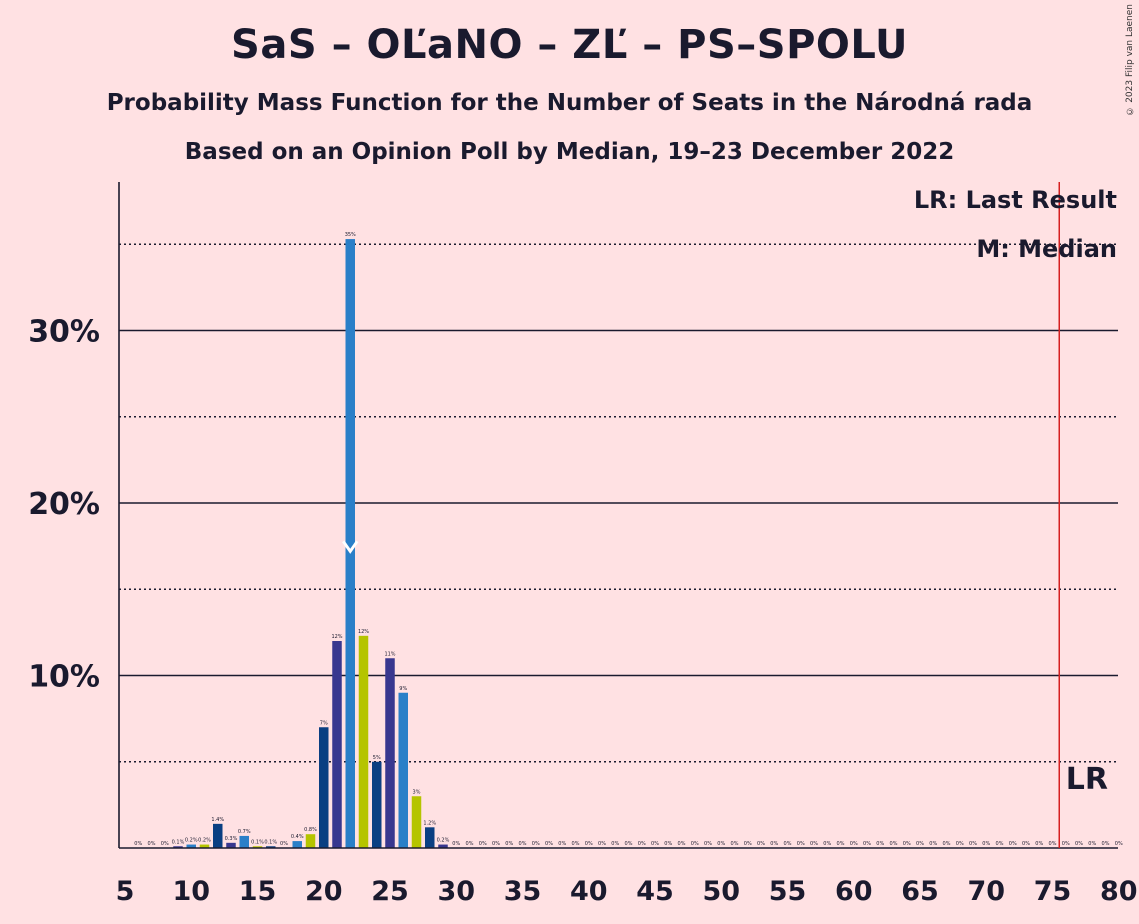 This screenshot has height=924, width=1139. I want to click on bar-label-seat-17: 0%, so click(284, 844).